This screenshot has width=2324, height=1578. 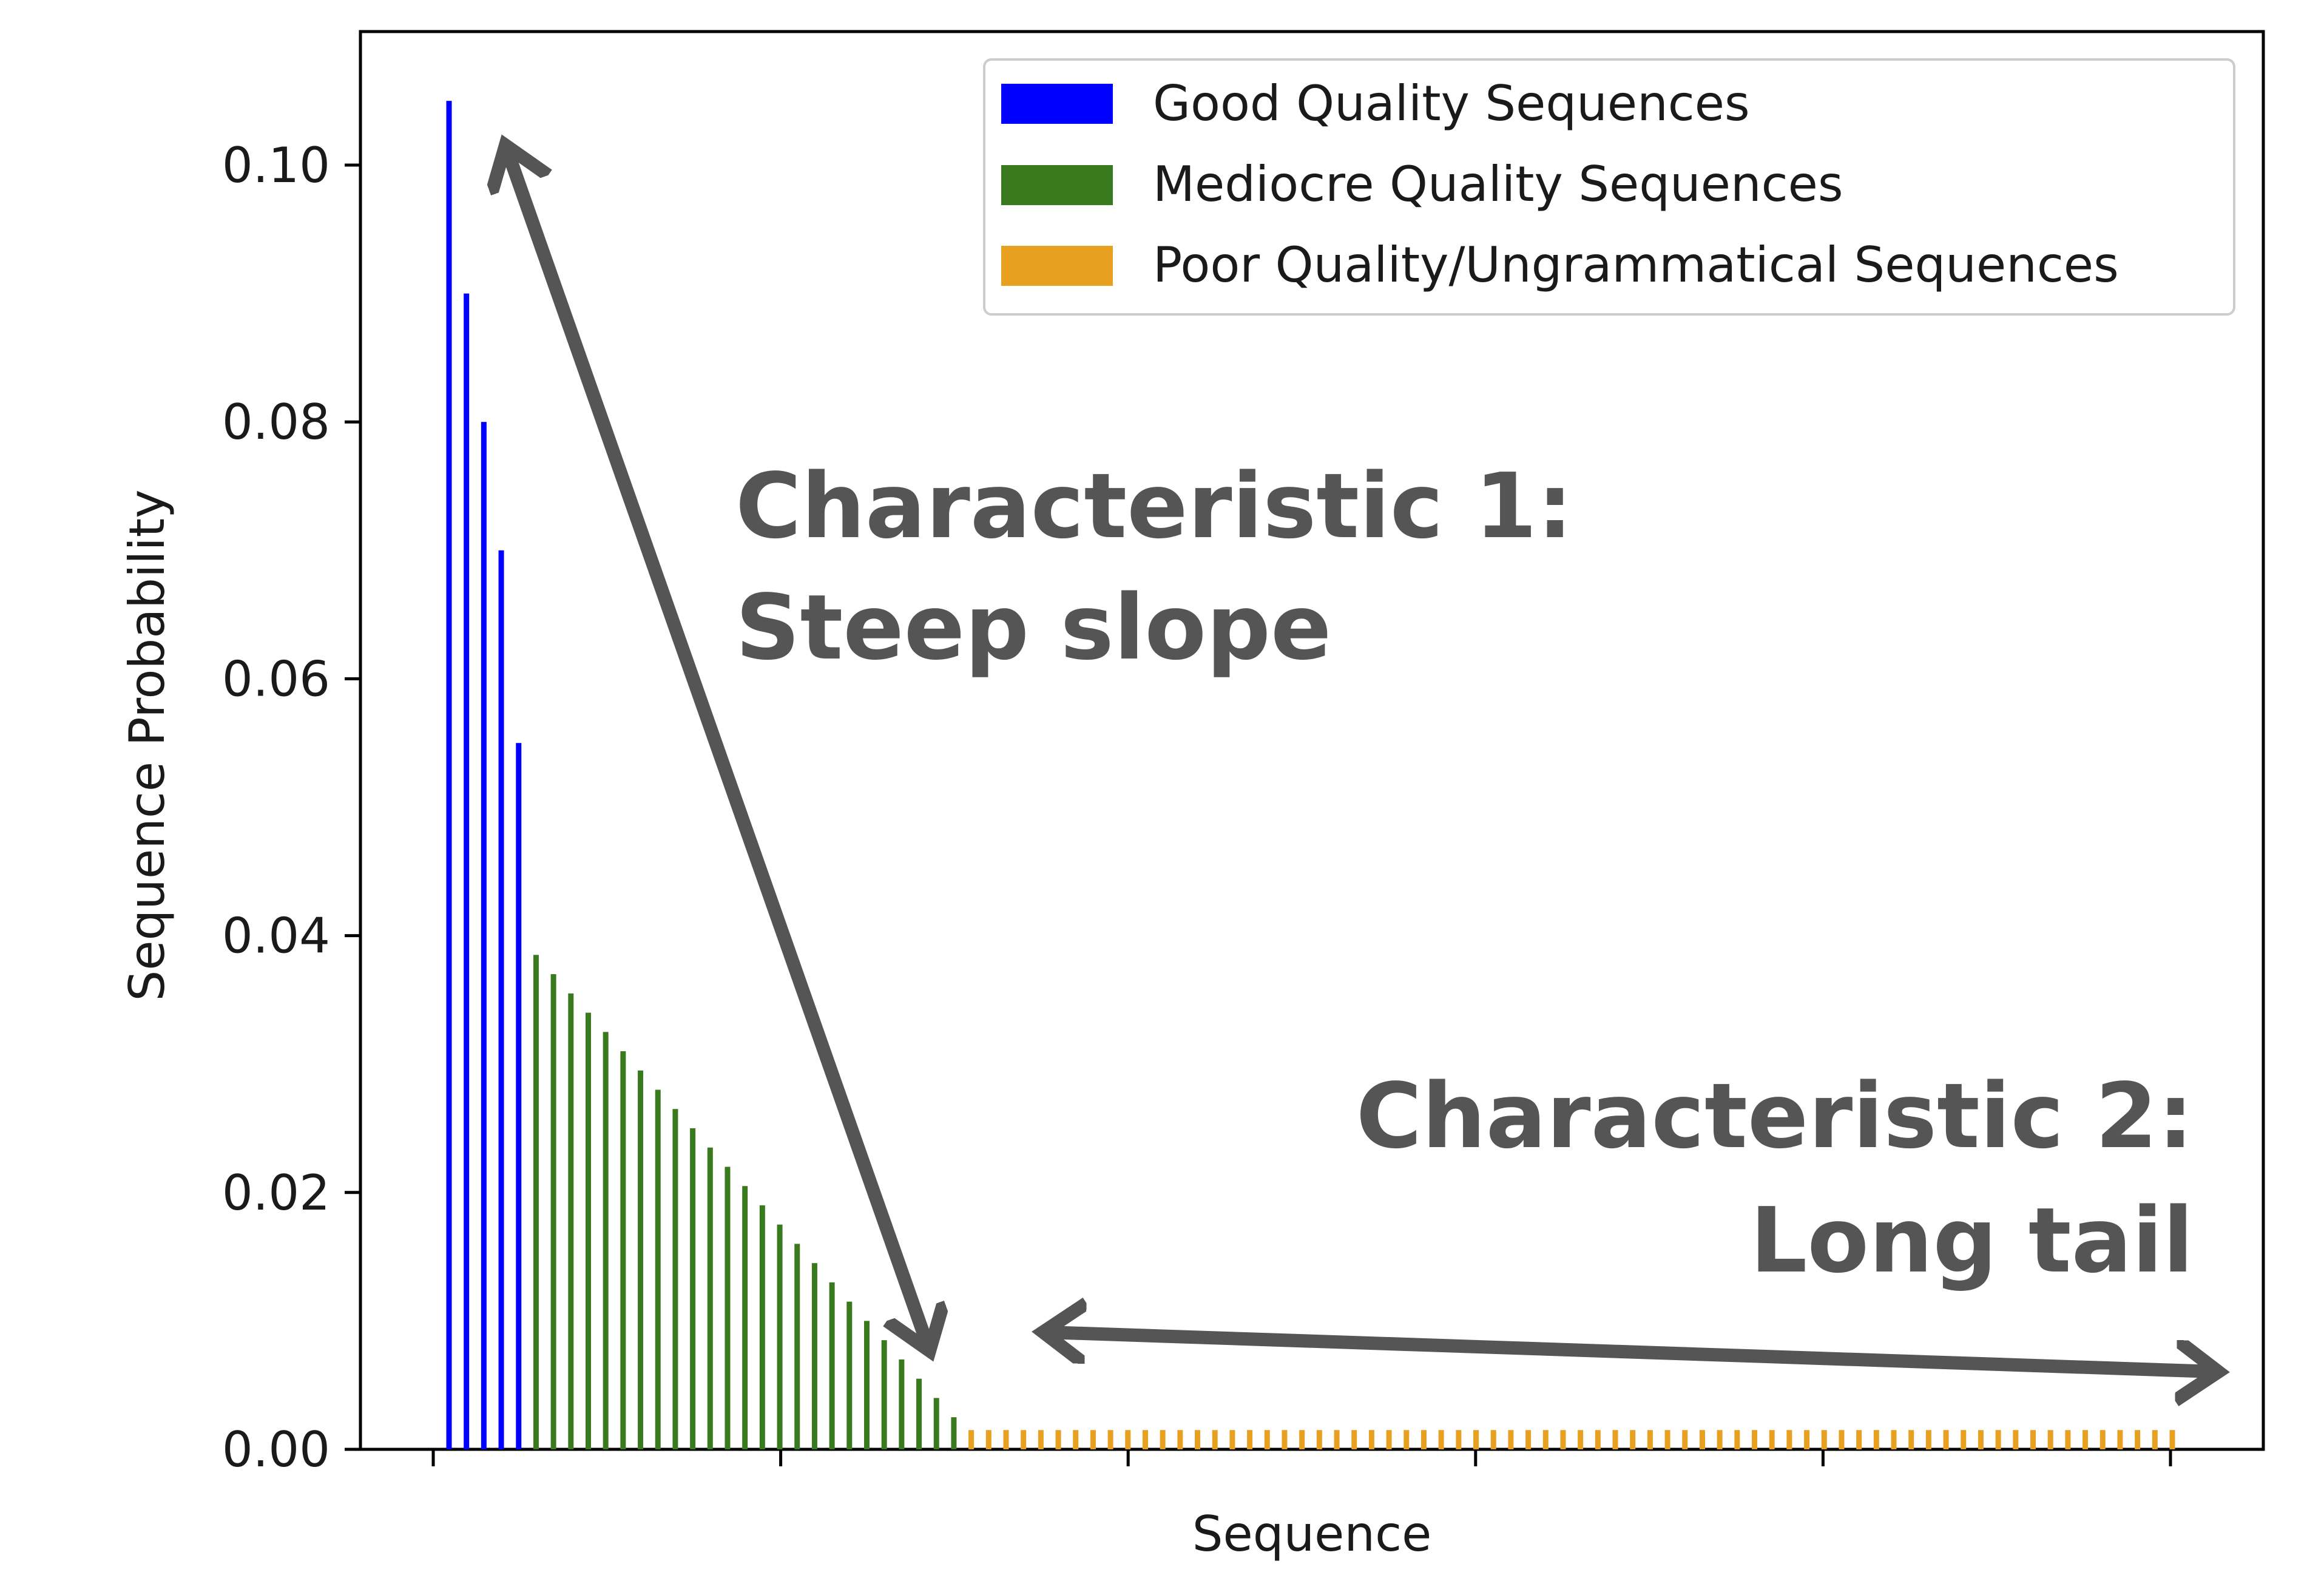 I want to click on legend-box, so click(x=1609, y=187).